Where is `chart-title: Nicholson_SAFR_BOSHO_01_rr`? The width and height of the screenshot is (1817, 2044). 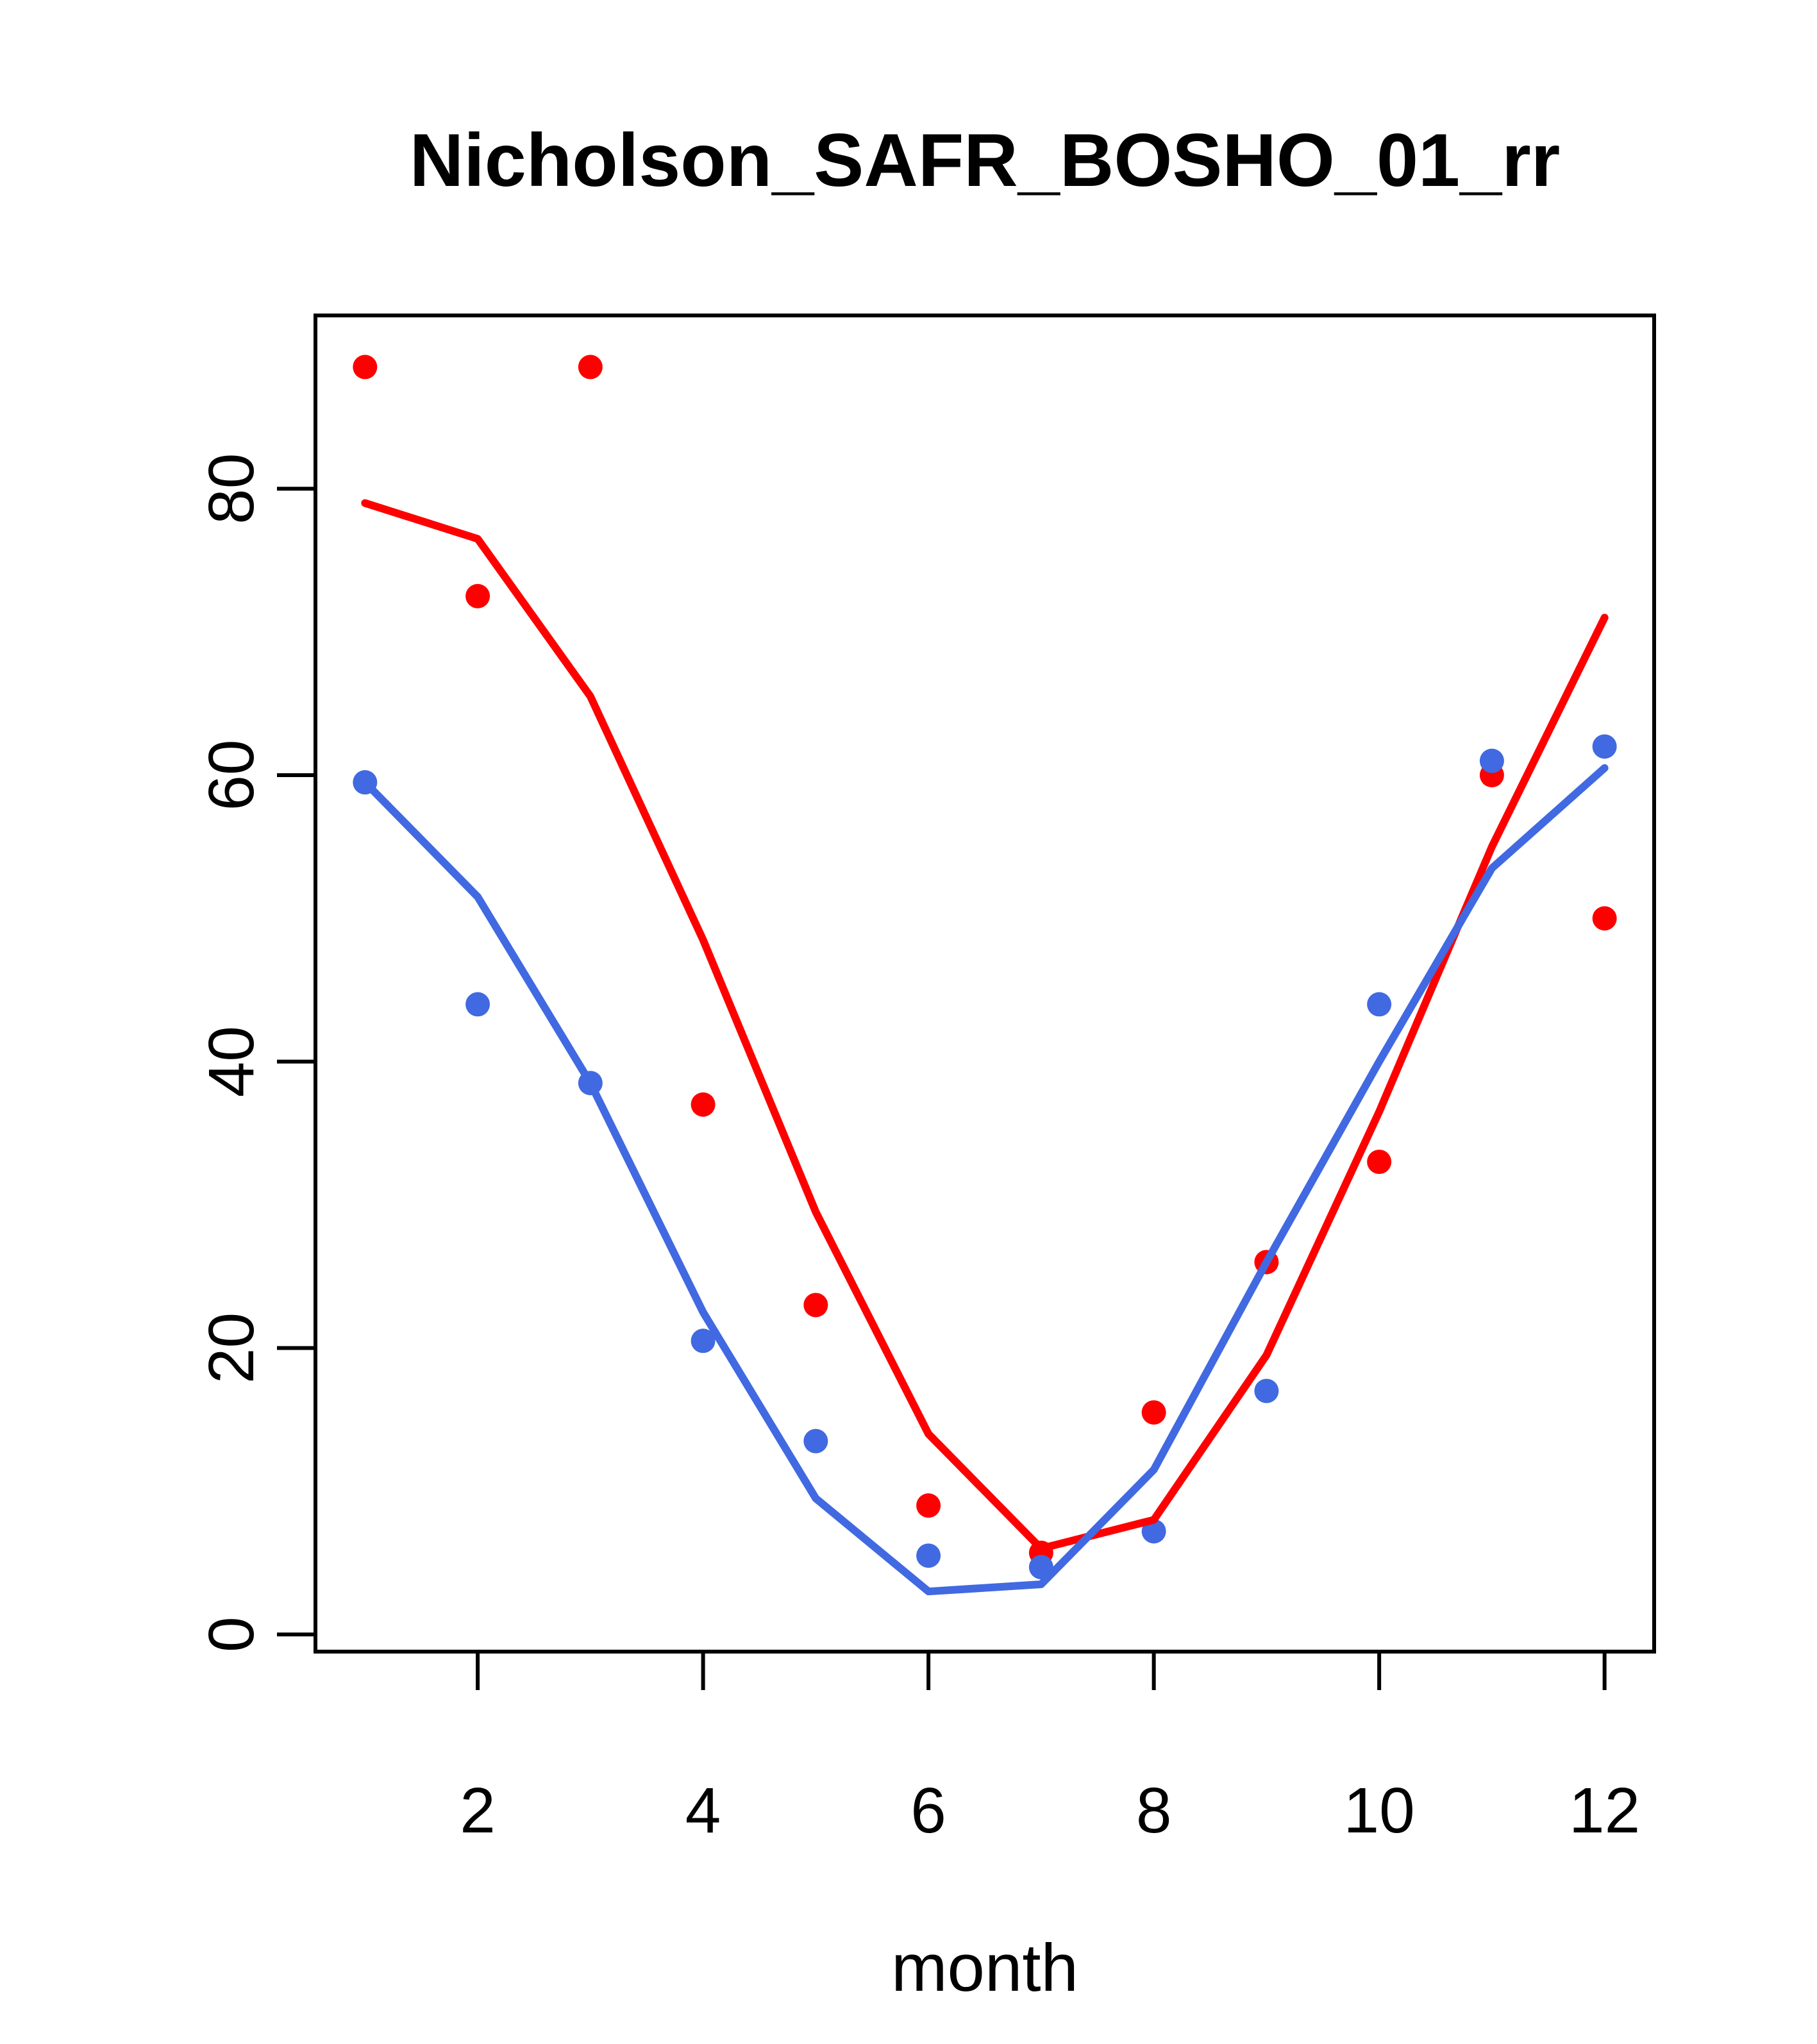 chart-title: Nicholson_SAFR_BOSHO_01_rr is located at coordinates (986, 160).